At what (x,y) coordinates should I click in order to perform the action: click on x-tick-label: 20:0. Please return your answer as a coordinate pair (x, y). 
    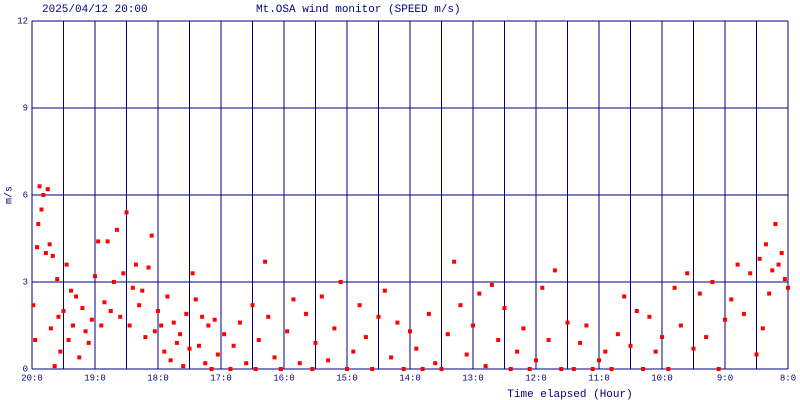
    Looking at the image, I should click on (32, 378).